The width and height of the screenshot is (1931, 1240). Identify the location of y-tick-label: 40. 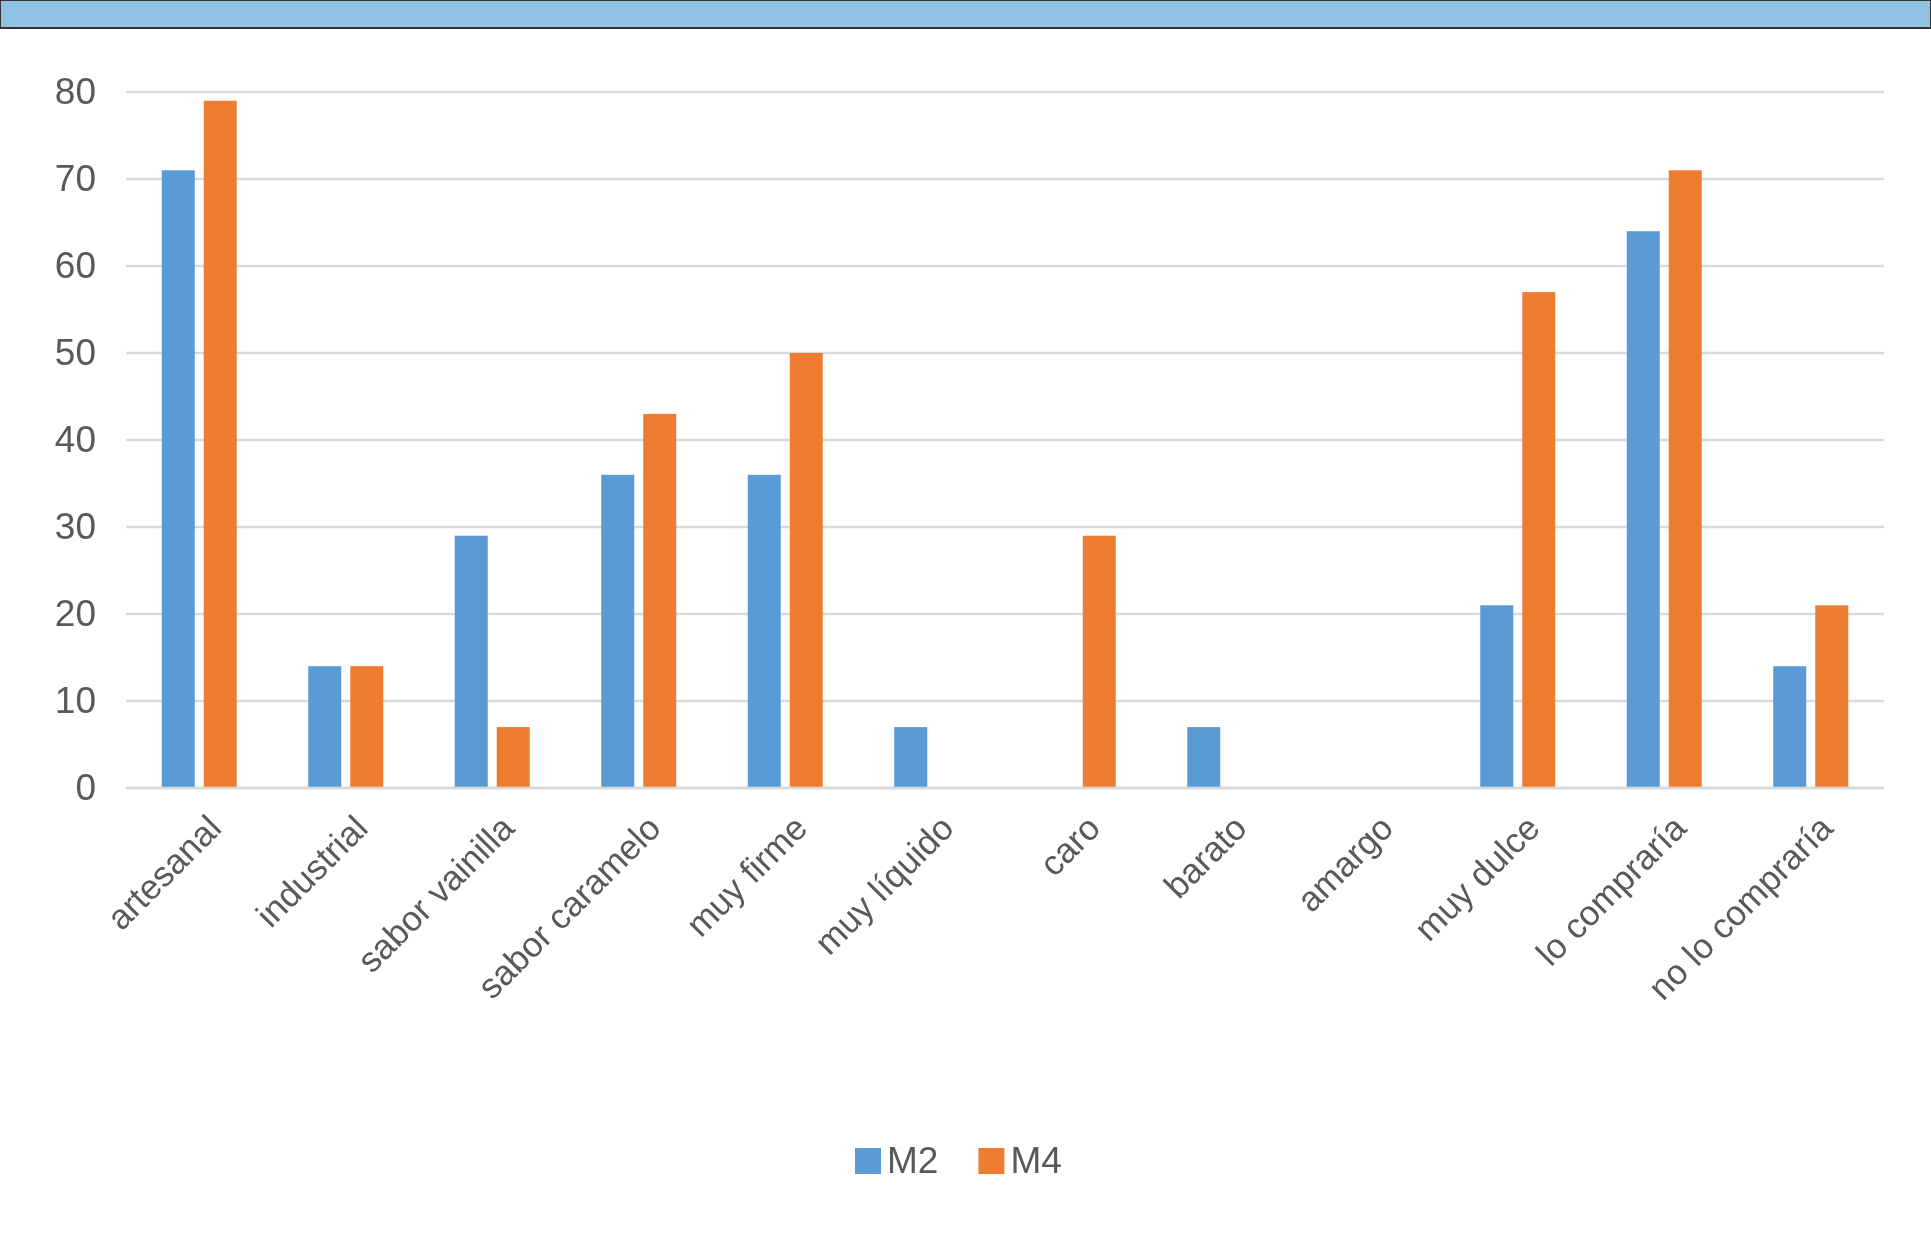
(75, 440).